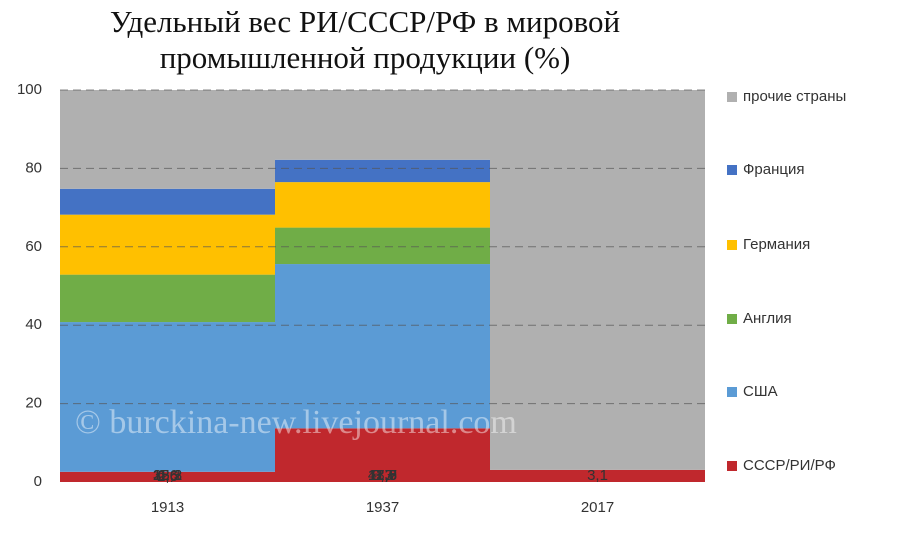  I want to click on y-tick-label: 20, so click(33, 403).